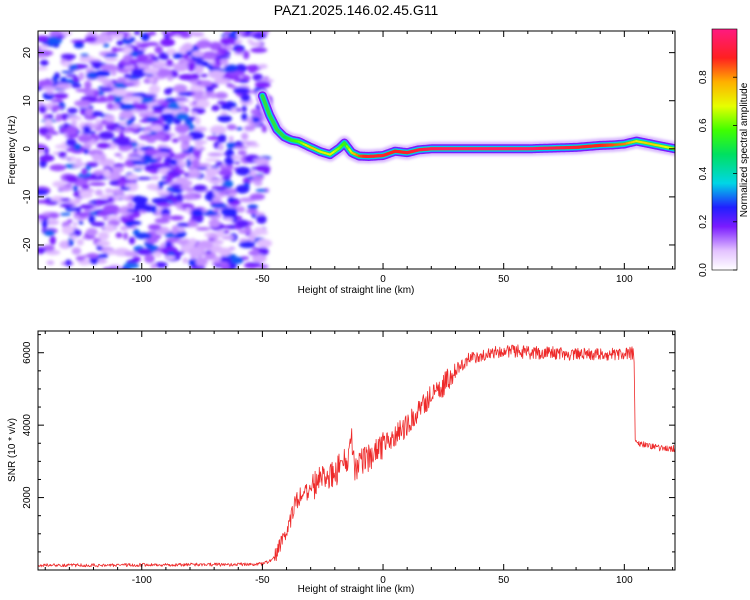 Image resolution: width=750 pixels, height=600 pixels. I want to click on snr-x-tick-label: -50, so click(262, 580).